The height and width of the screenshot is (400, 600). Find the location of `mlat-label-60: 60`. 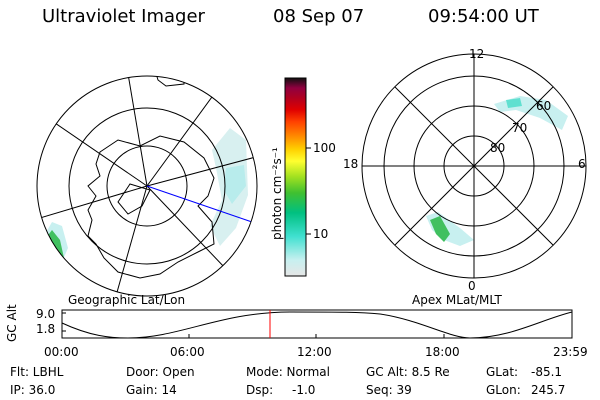

mlat-label-60: 60 is located at coordinates (544, 106).